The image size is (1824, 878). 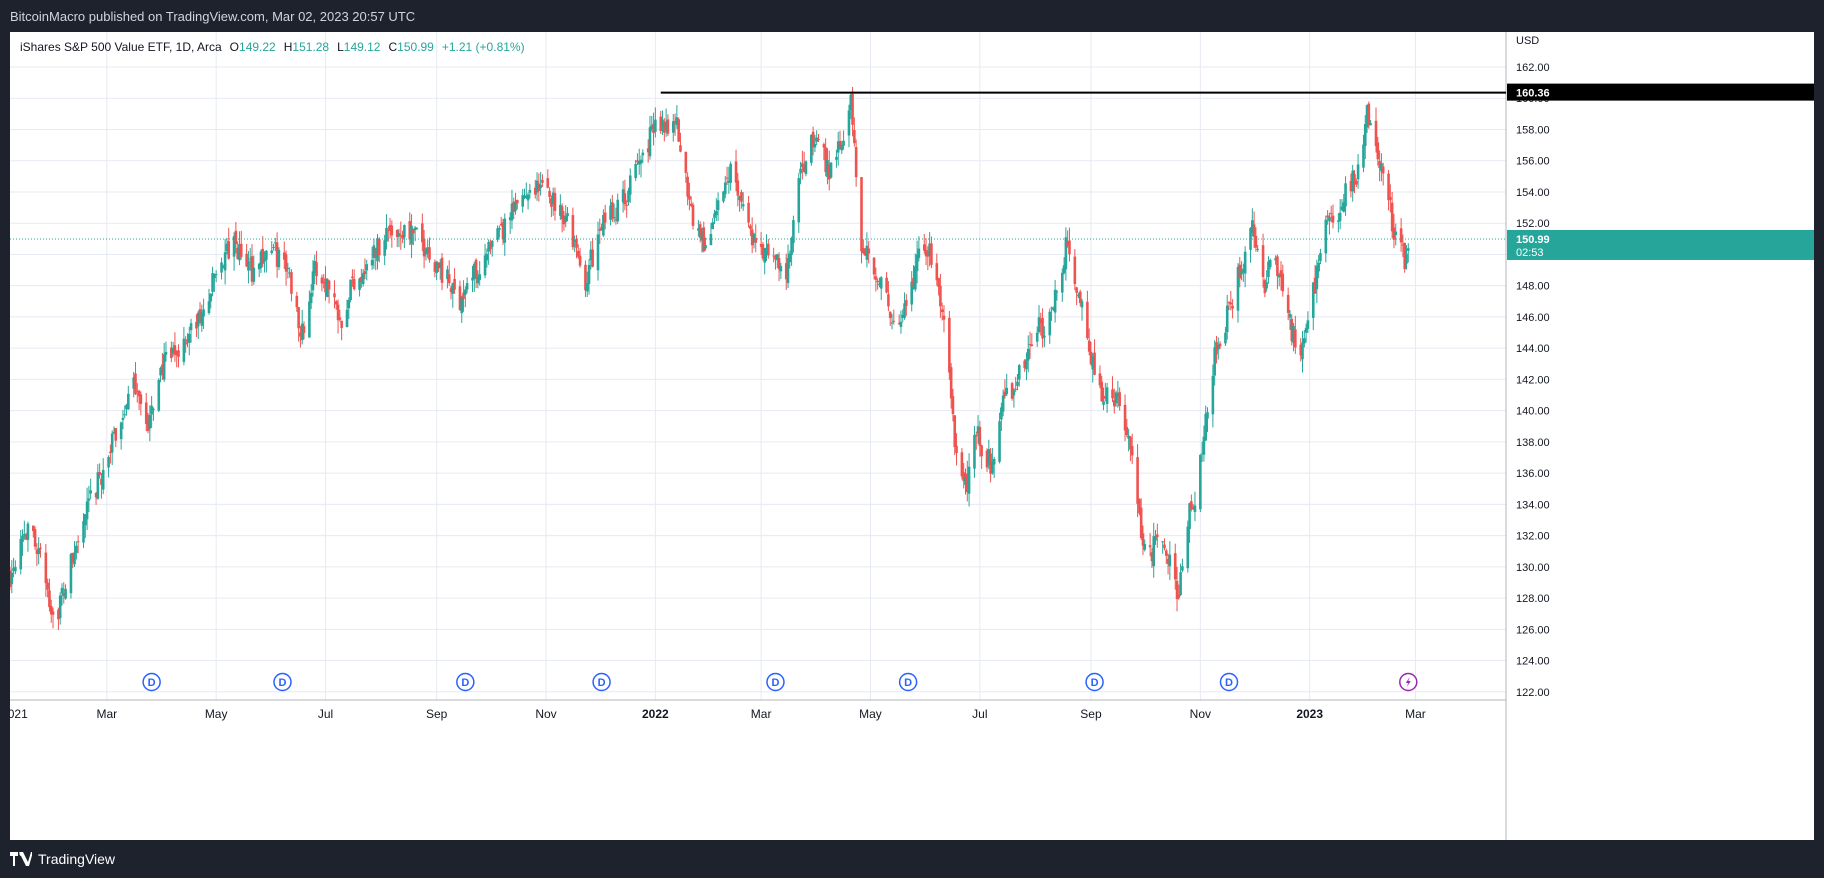 What do you see at coordinates (1408, 682) in the screenshot?
I see `split-marker` at bounding box center [1408, 682].